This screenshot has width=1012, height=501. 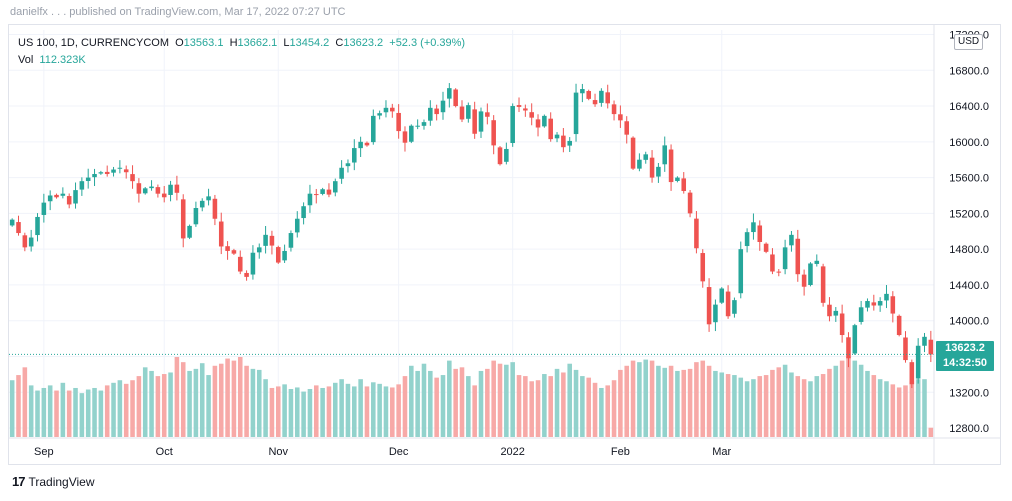 What do you see at coordinates (969, 42) in the screenshot?
I see `currency-button: USD` at bounding box center [969, 42].